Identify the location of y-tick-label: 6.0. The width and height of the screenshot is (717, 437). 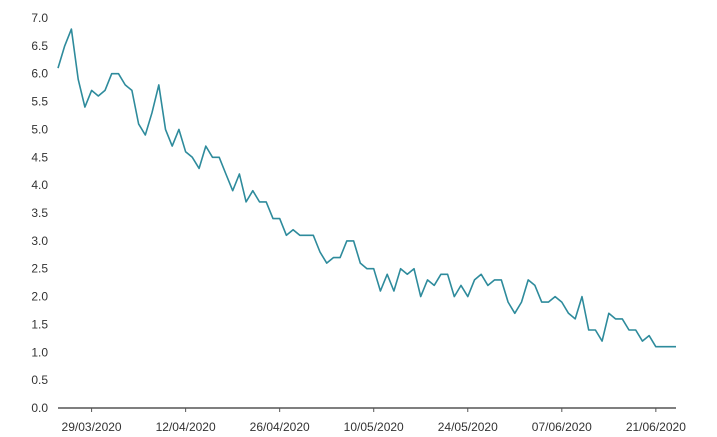
(39, 74).